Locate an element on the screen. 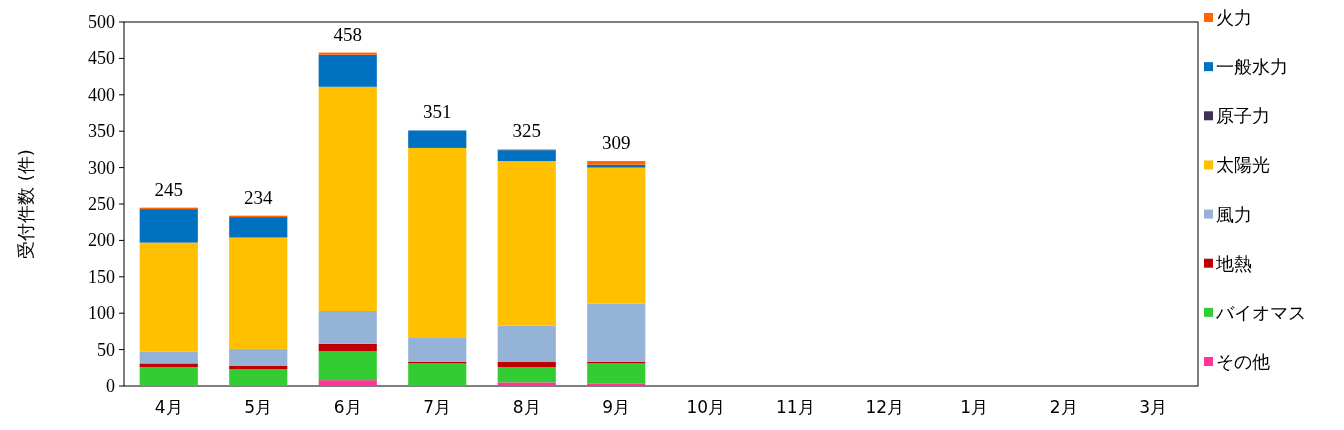 The width and height of the screenshot is (1344, 430). legend-label: 風力 is located at coordinates (1234, 214).